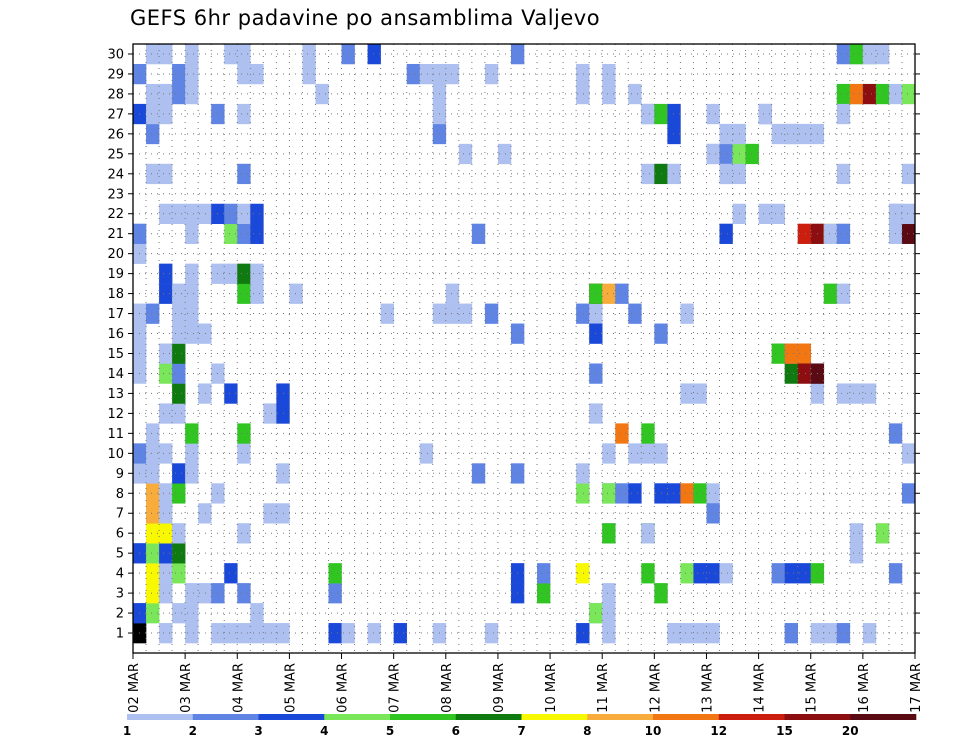 The height and width of the screenshot is (742, 960). What do you see at coordinates (115, 194) in the screenshot?
I see `y-tick-label: 23` at bounding box center [115, 194].